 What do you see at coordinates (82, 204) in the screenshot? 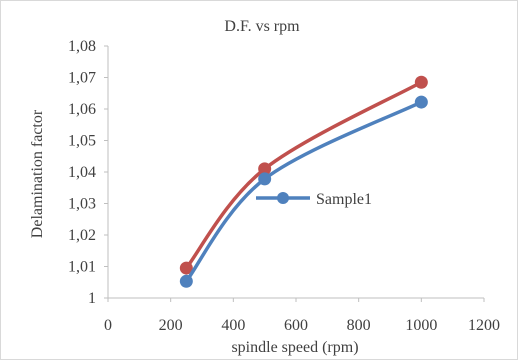
I see `y-tick-label: 1,03` at bounding box center [82, 204].